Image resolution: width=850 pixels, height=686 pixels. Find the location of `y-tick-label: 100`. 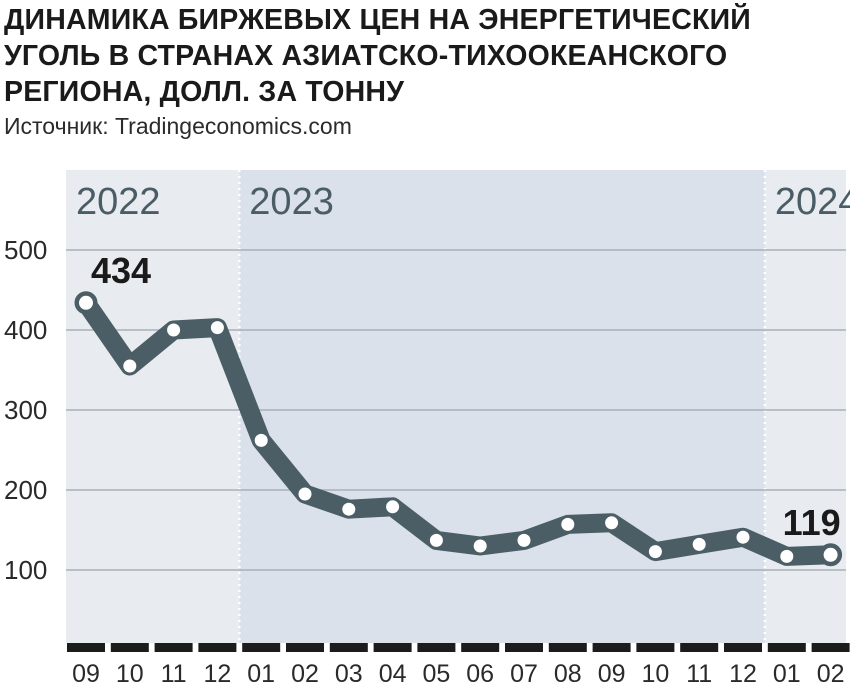

y-tick-label: 100 is located at coordinates (25, 570).